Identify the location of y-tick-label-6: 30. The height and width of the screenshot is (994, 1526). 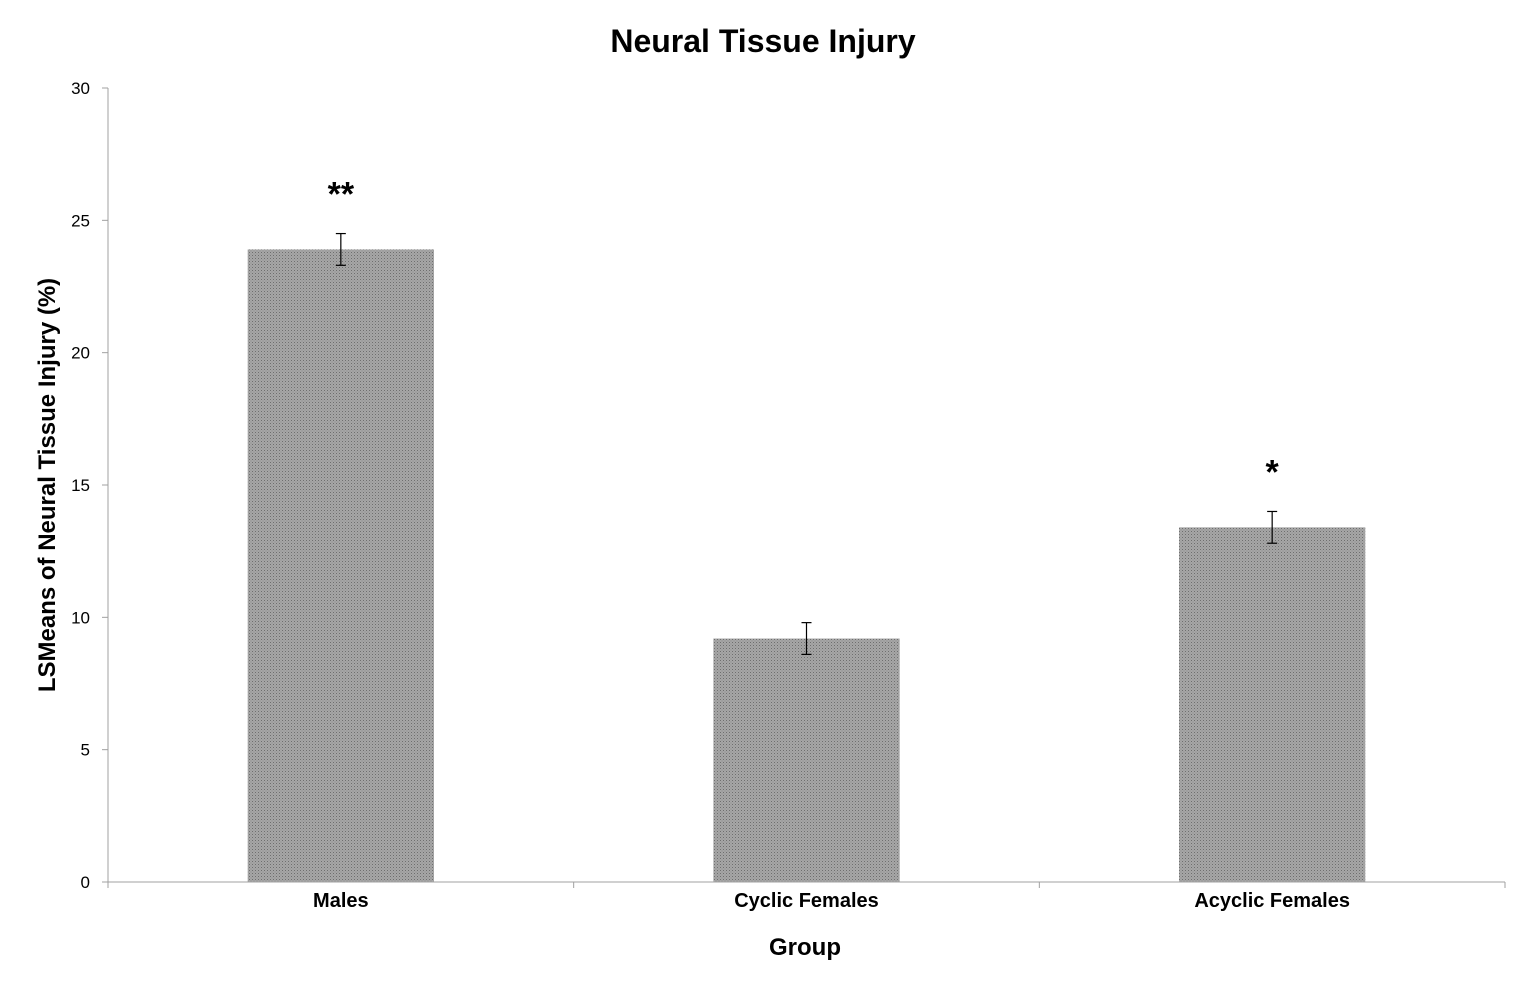
(80, 88).